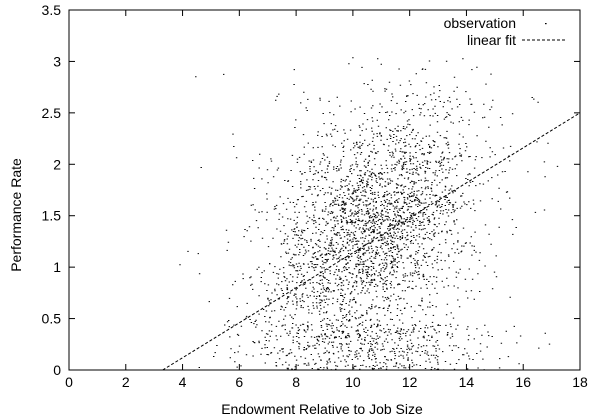  Describe the element at coordinates (52, 216) in the screenshot. I see `y-tick-label: 1.5` at that location.